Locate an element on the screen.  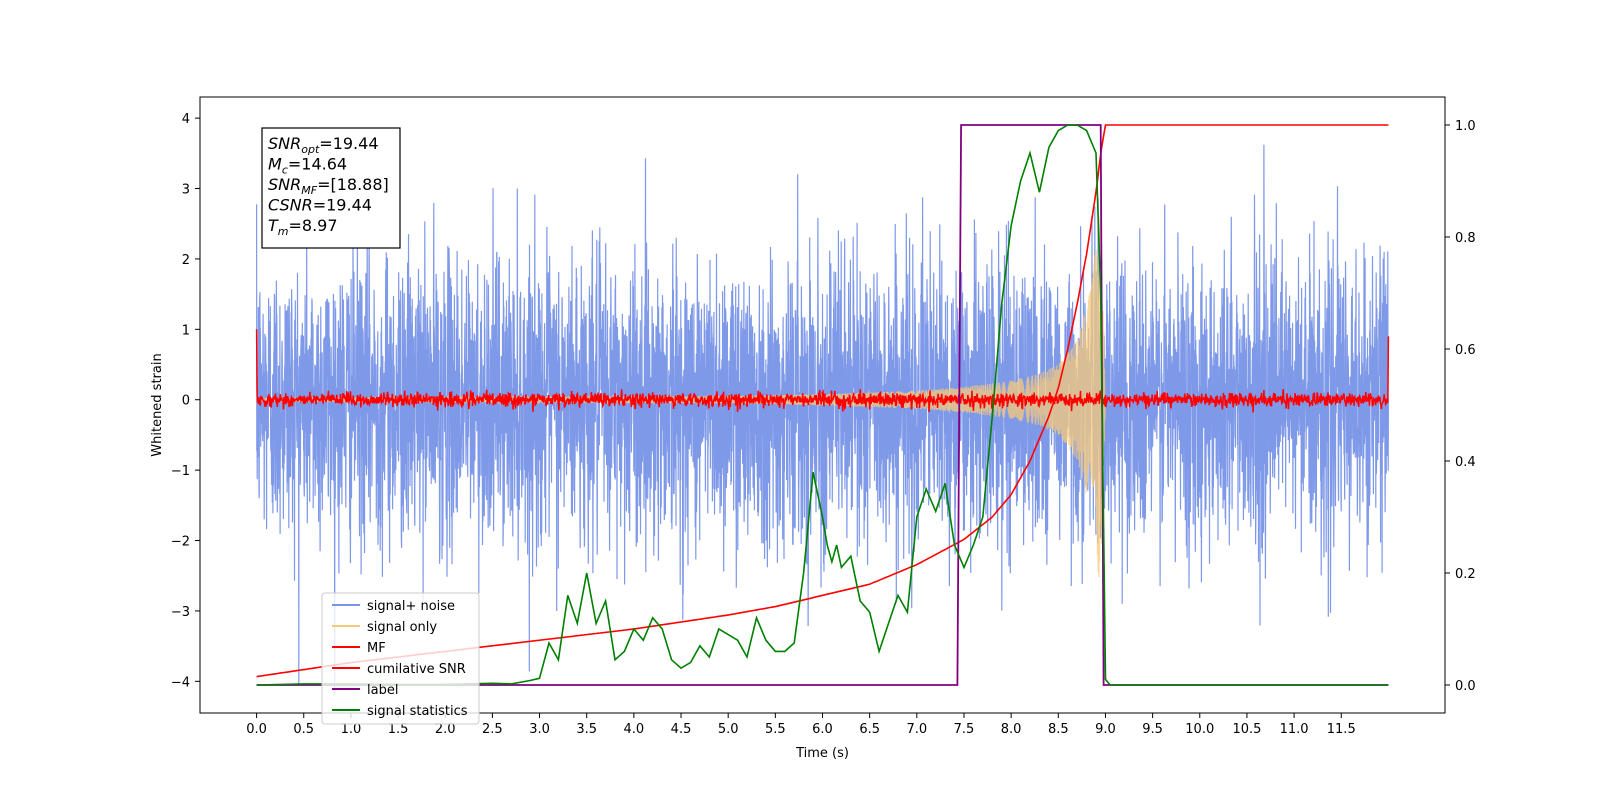
y-axis-left-ticks: 4 3 2 1 0 −1 −2 −3 −4 is located at coordinates (185, 401).